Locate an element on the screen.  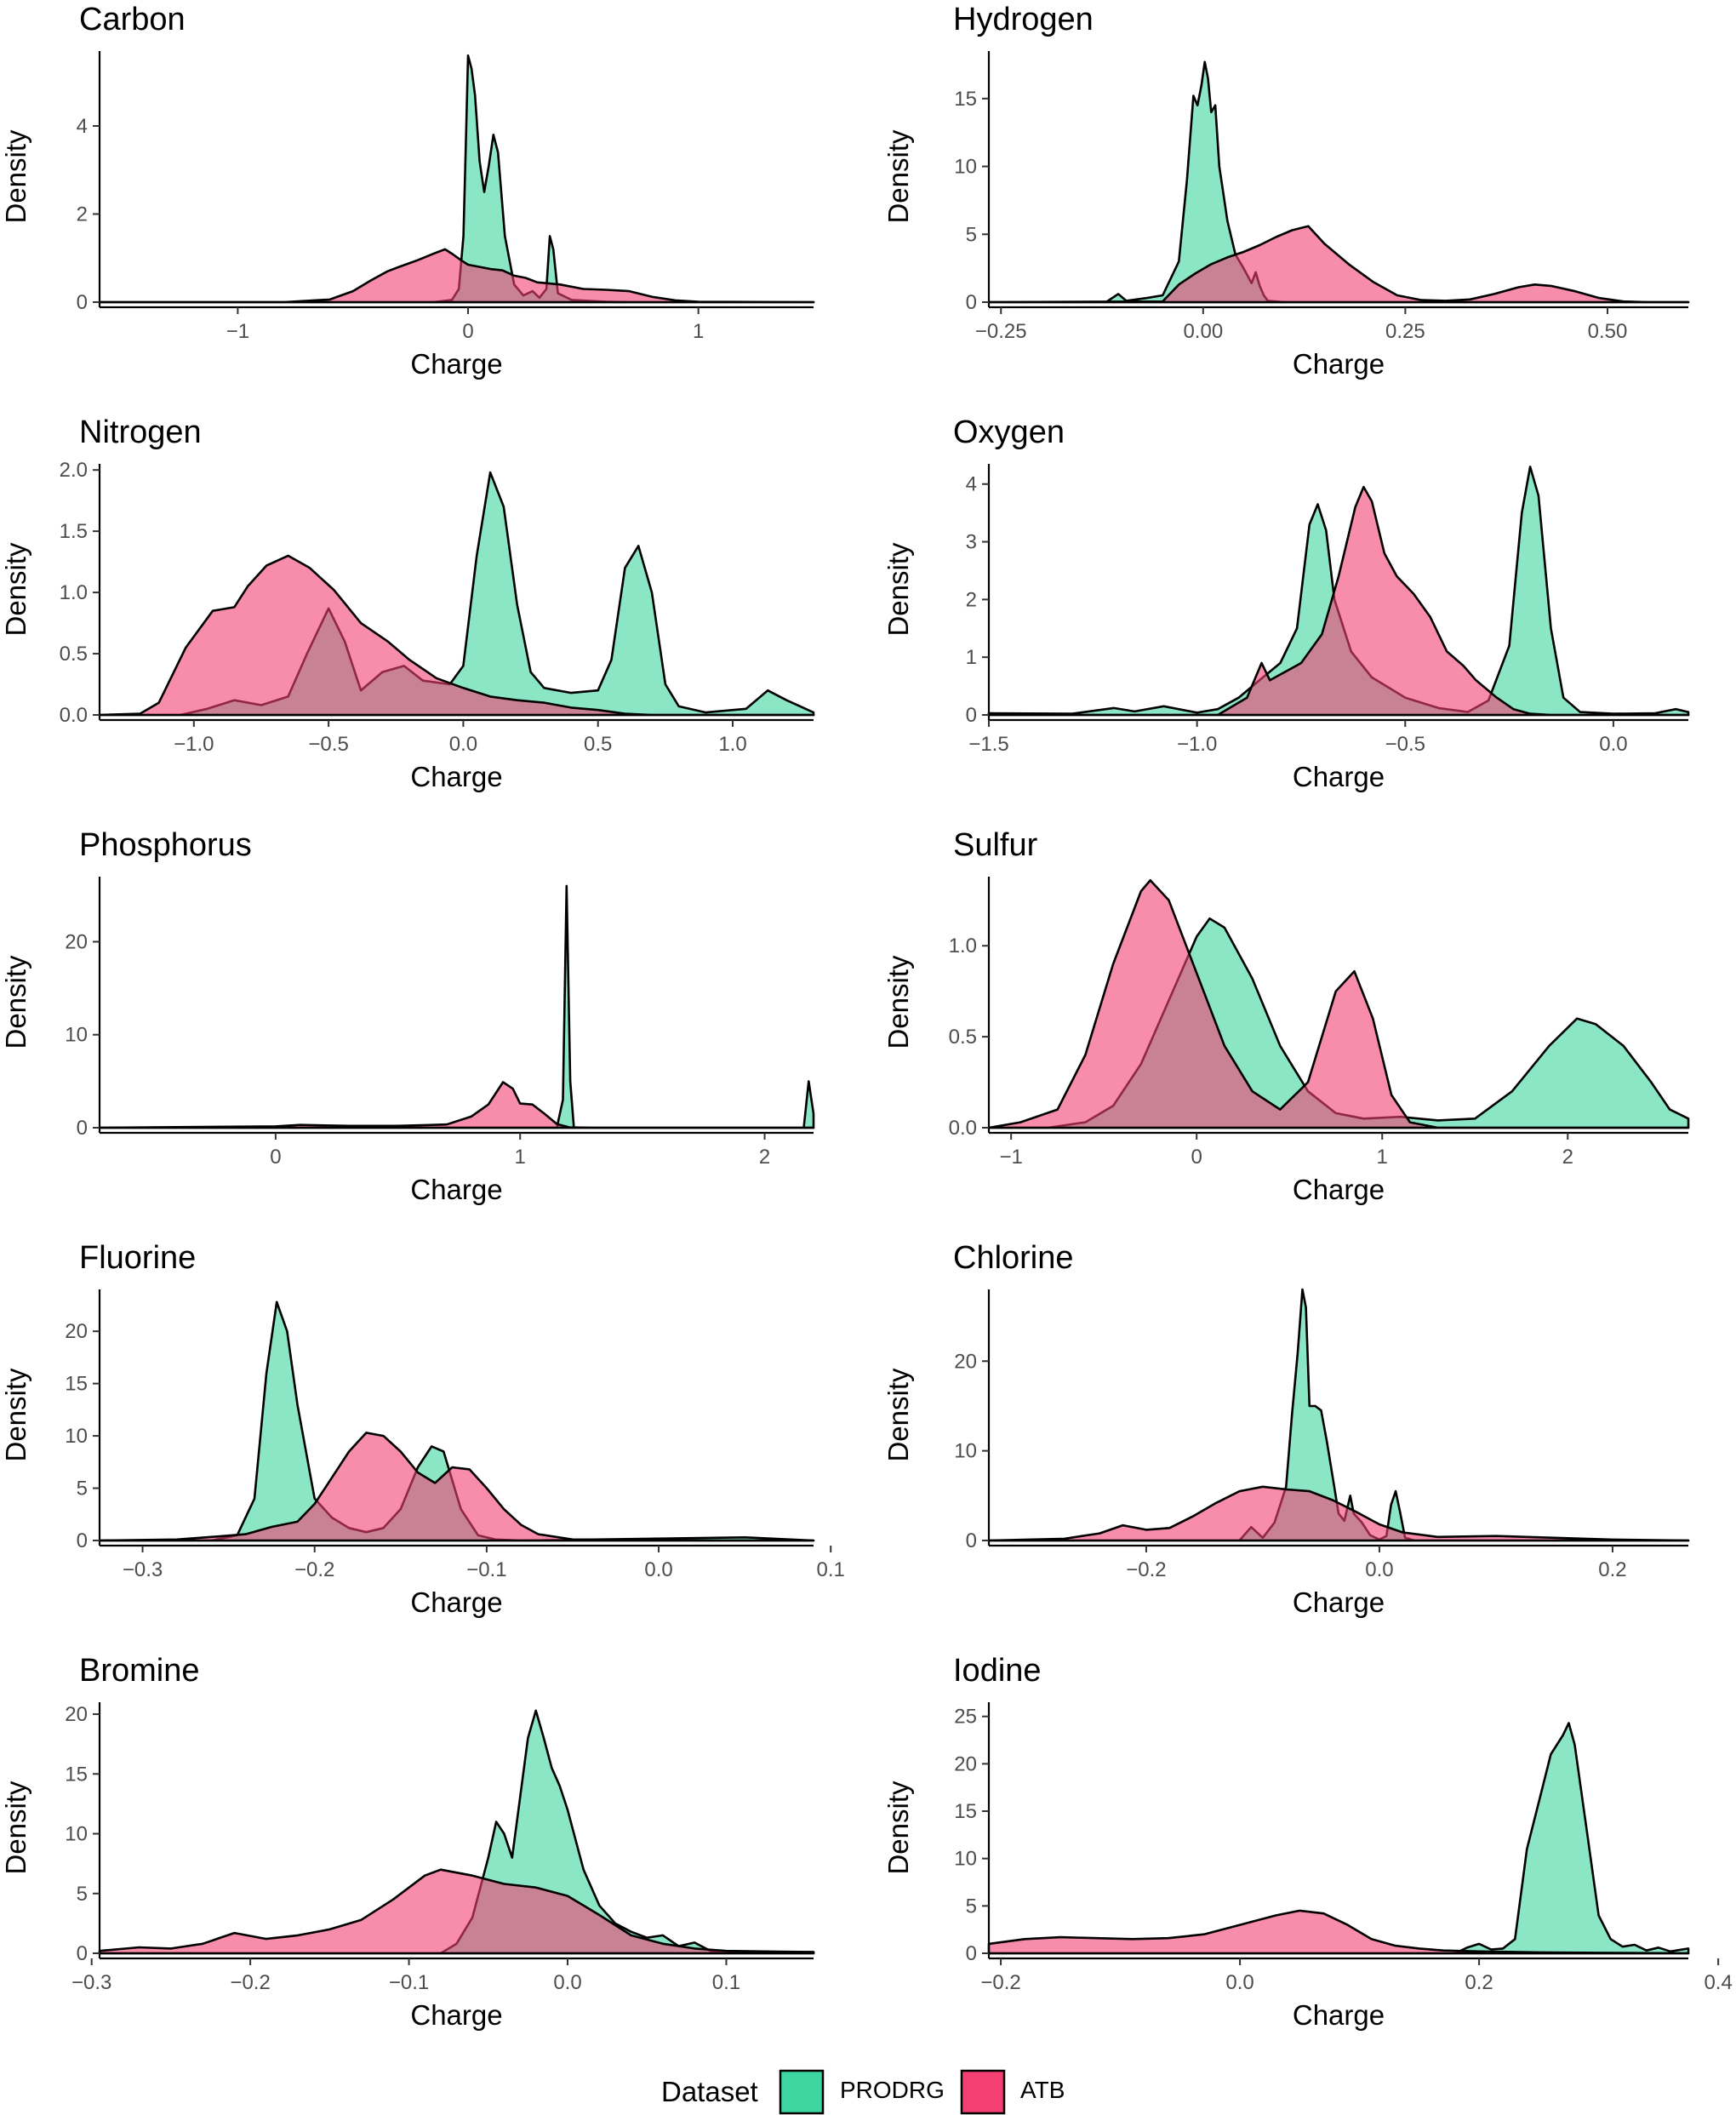
chart-oxygen-xtick-label: −0.5 is located at coordinates (1405, 745).